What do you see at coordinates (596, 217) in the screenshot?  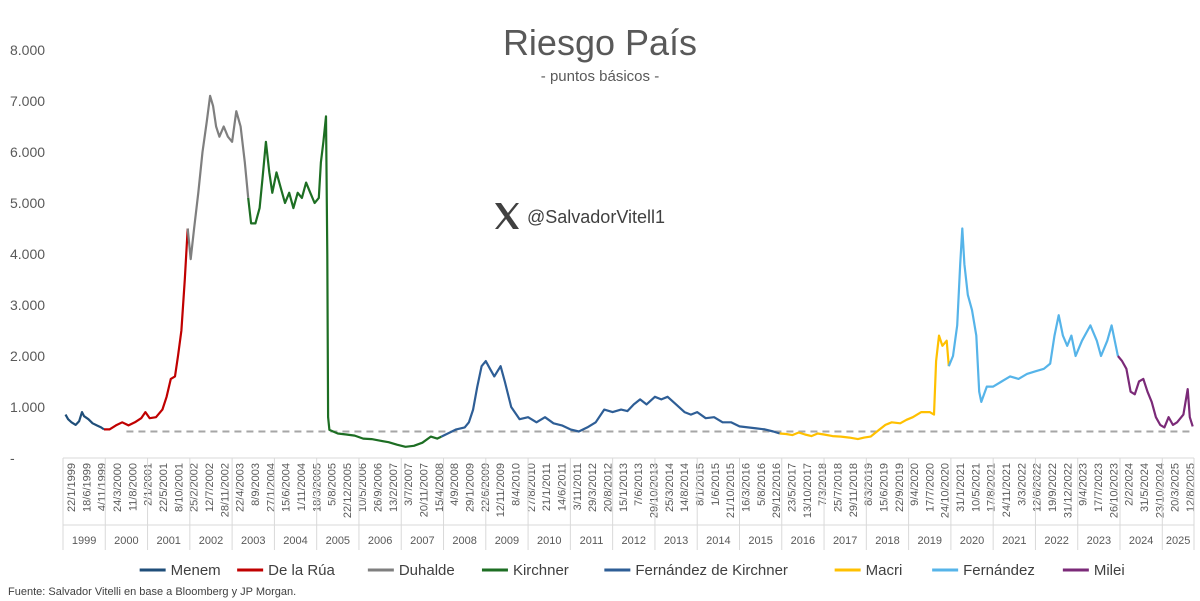 I see `watermark-handle: @SalvadorVitell1` at bounding box center [596, 217].